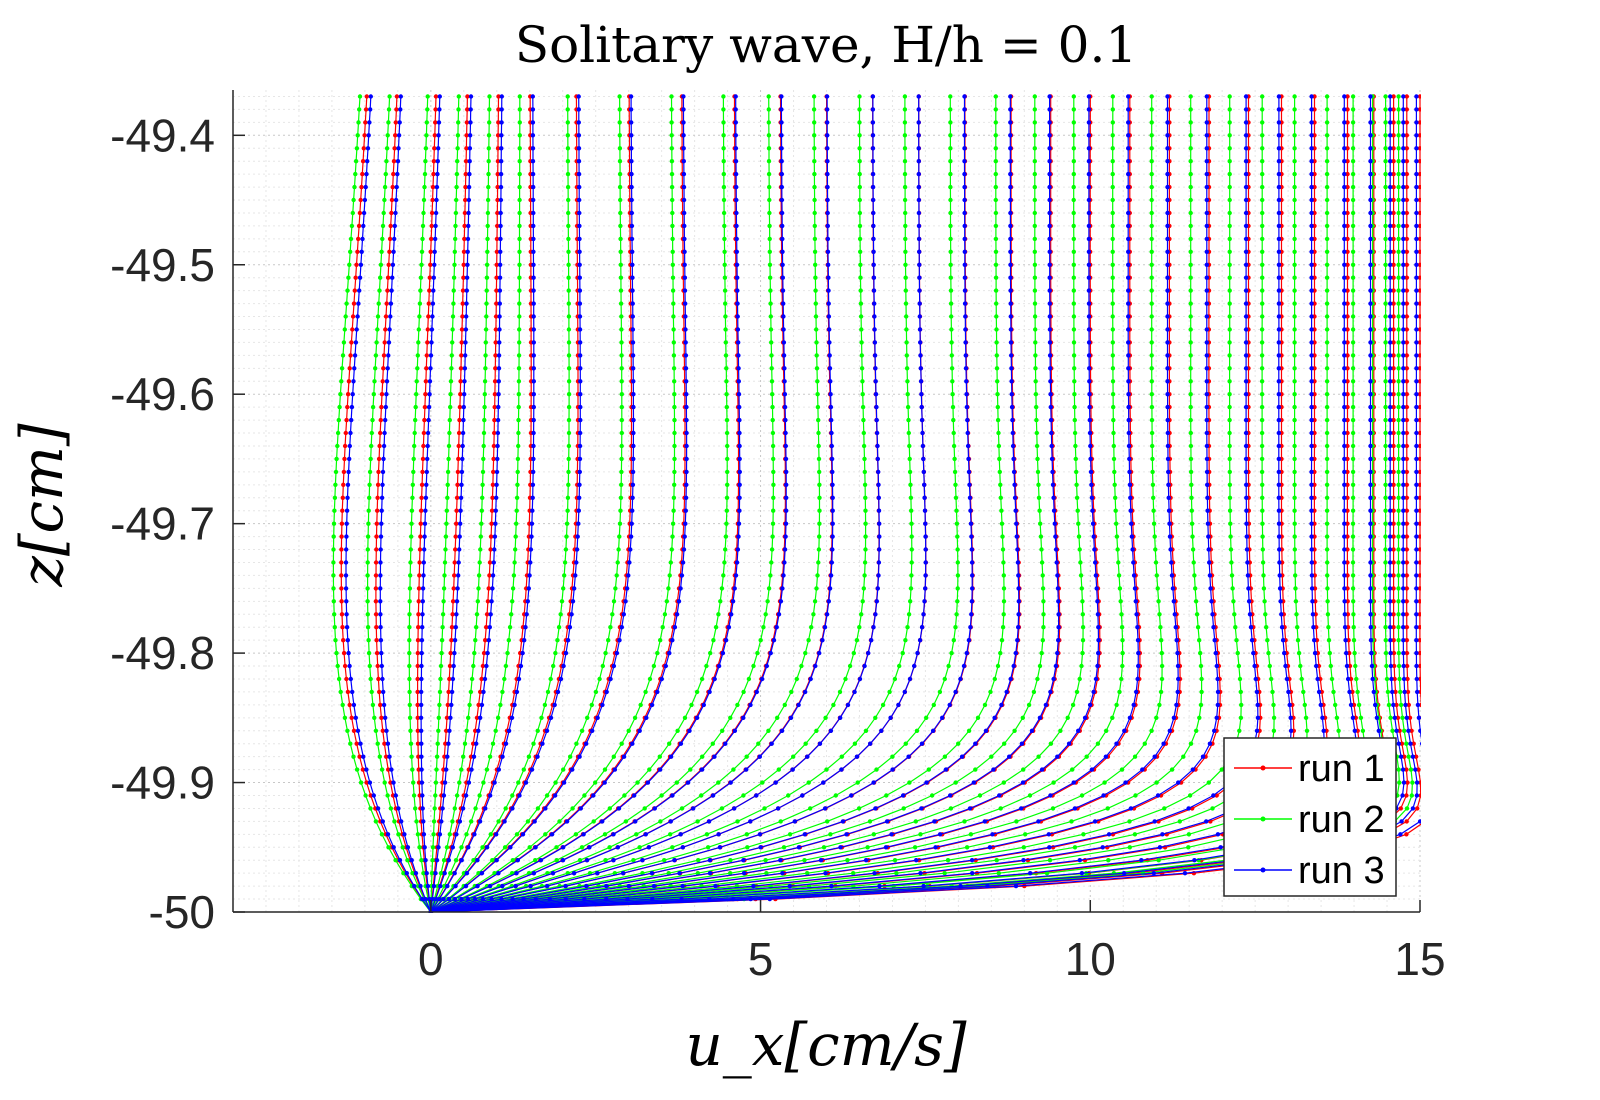 The image size is (1600, 1100). What do you see at coordinates (420, 504) in the screenshot?
I see `profile-line` at bounding box center [420, 504].